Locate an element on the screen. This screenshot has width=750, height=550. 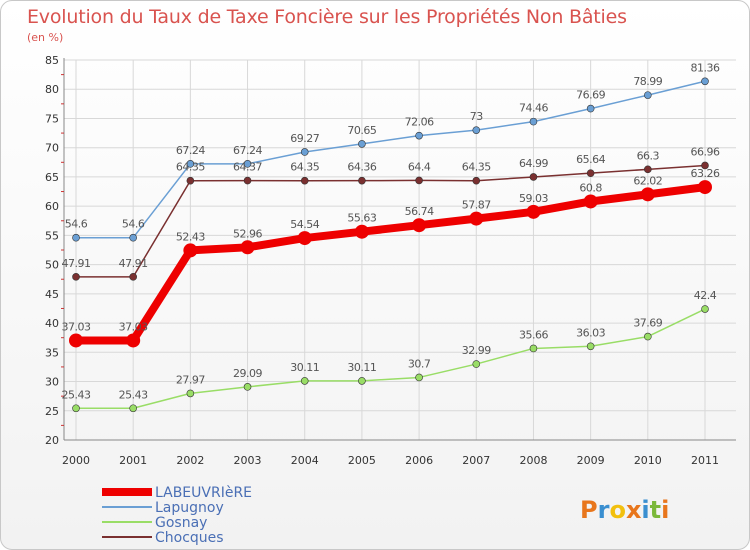
data-label: 35.66 is located at coordinates (533, 334).